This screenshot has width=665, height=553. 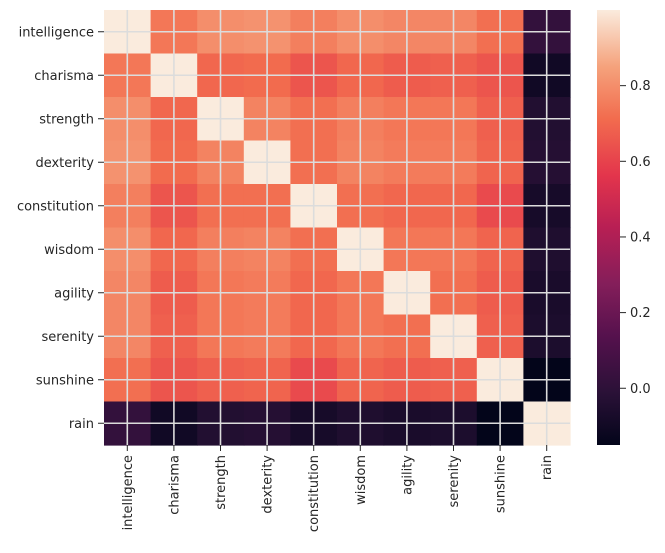 What do you see at coordinates (64, 163) in the screenshot?
I see `y-tick-label-dexterity: dexterity` at bounding box center [64, 163].